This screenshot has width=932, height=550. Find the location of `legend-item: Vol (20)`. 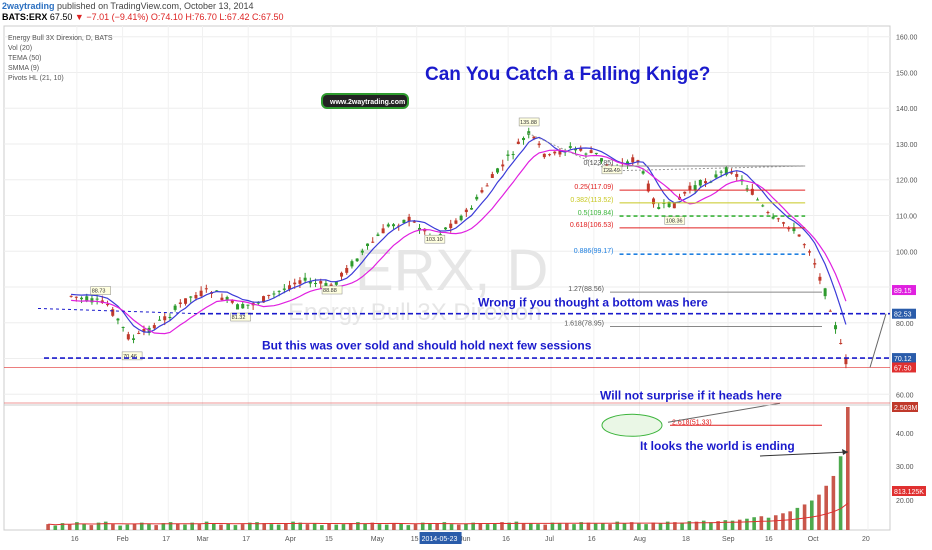

legend-item: Vol (20) is located at coordinates (20, 48).